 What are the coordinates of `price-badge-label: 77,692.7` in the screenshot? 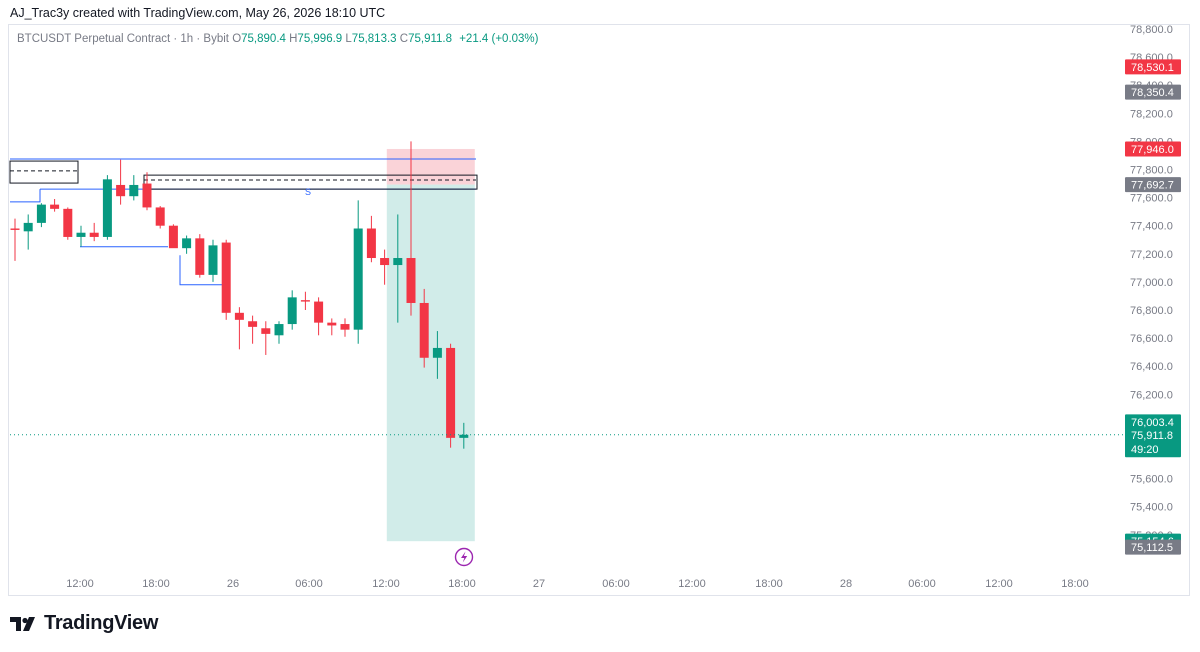 It's located at (1152, 186).